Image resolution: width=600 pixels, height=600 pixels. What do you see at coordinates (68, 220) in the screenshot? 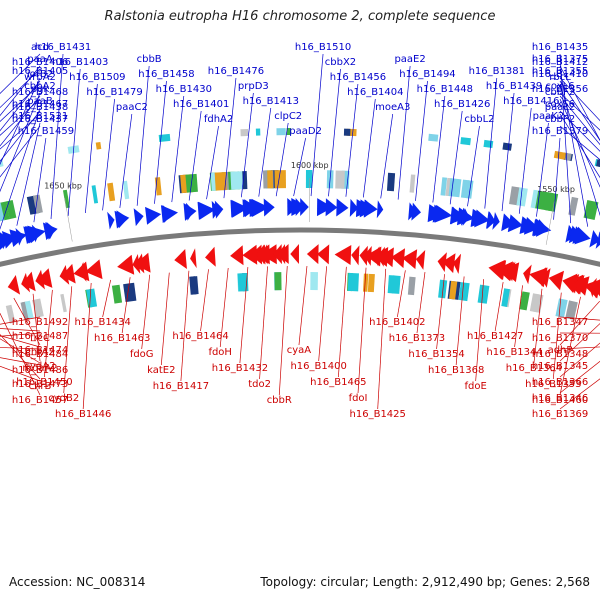
I see `scale-tick` at bounding box center [68, 220].